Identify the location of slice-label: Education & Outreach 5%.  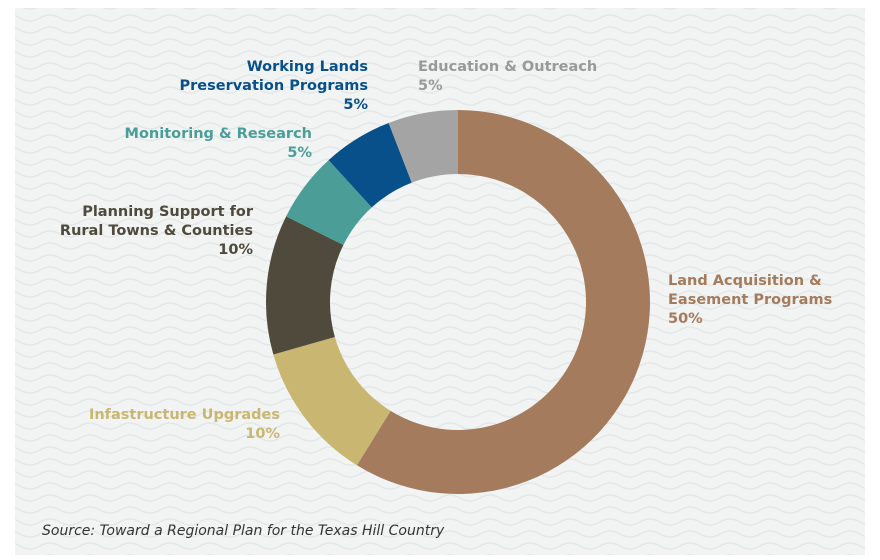
(507, 77).